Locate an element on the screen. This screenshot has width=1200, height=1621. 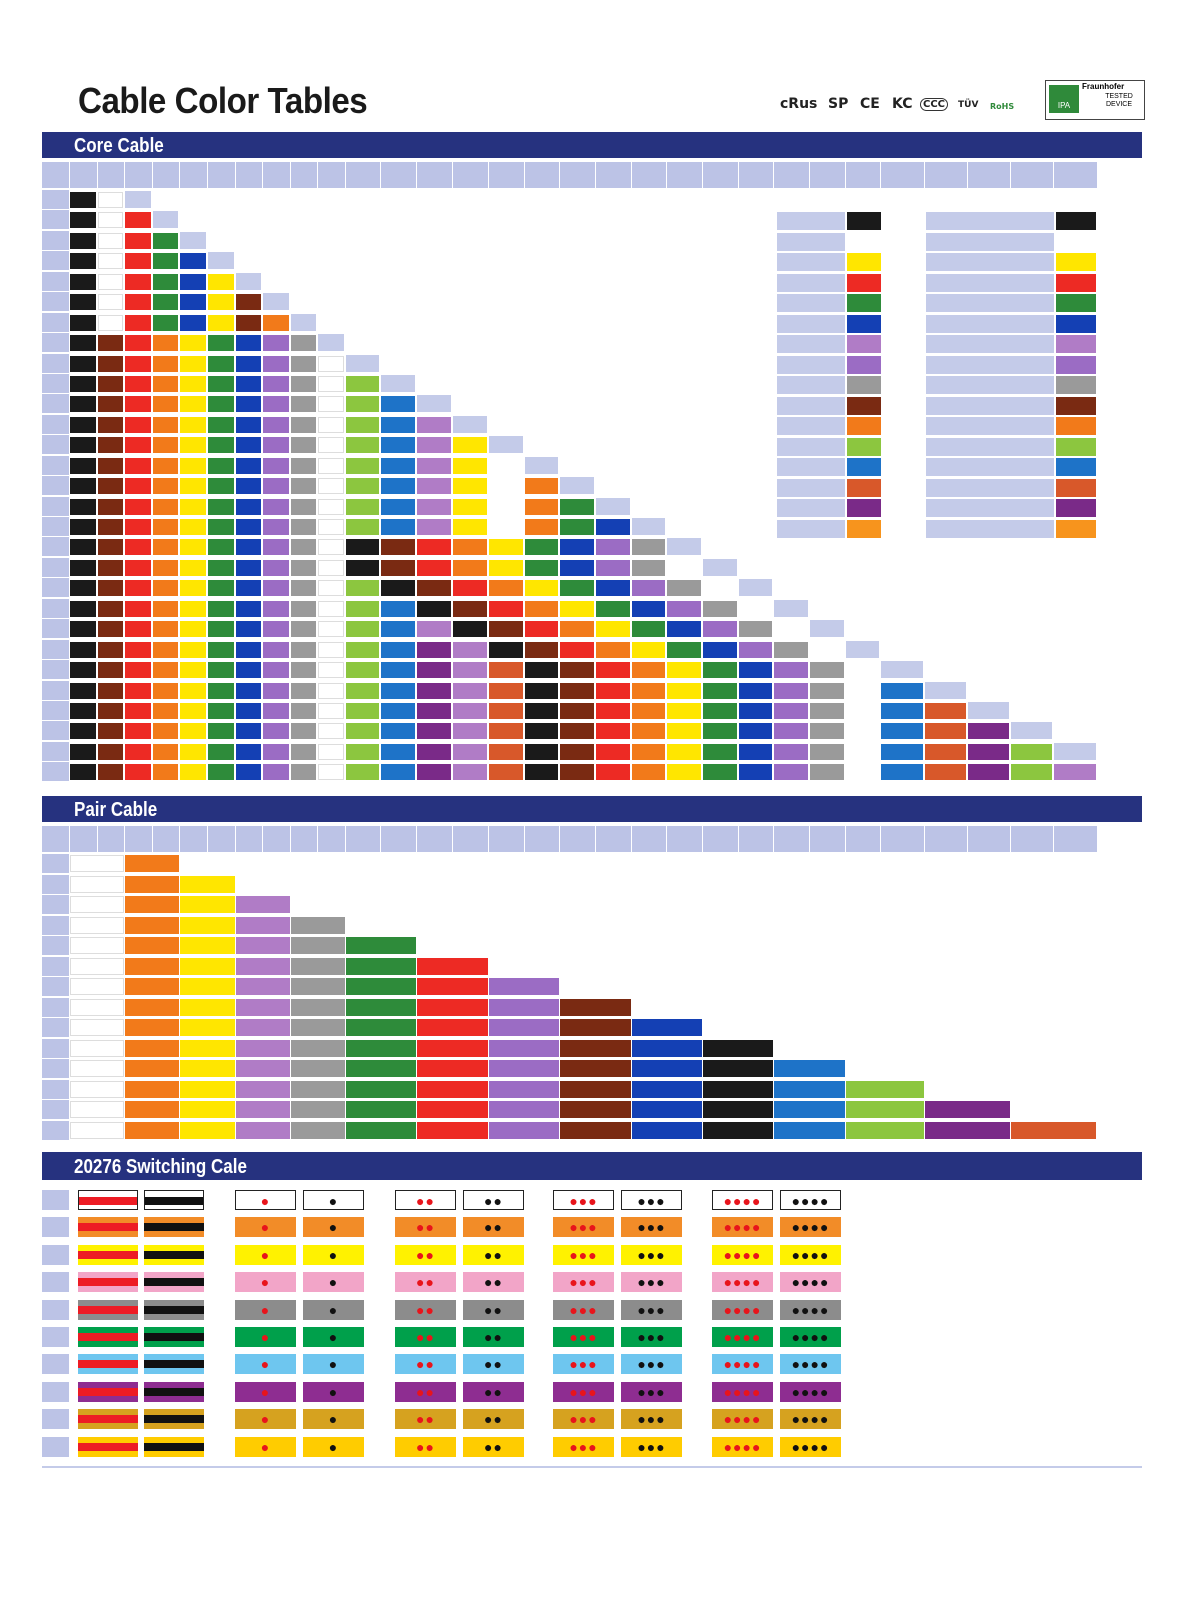
switch-row-label is located at coordinates (55, 1200).